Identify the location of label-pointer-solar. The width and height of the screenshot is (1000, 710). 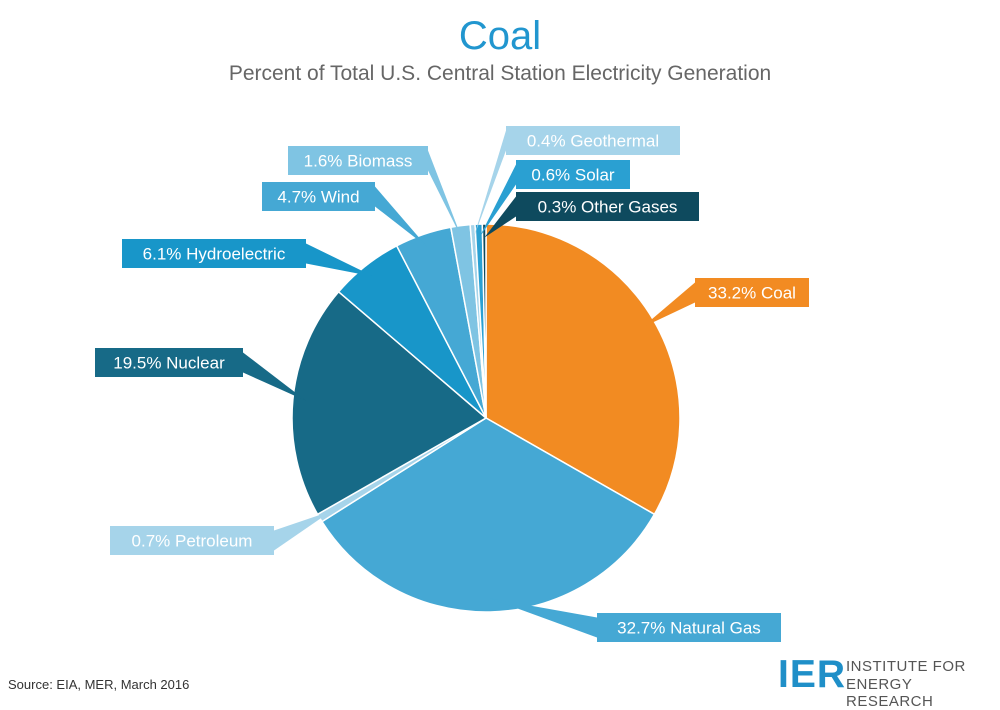
(497, 201).